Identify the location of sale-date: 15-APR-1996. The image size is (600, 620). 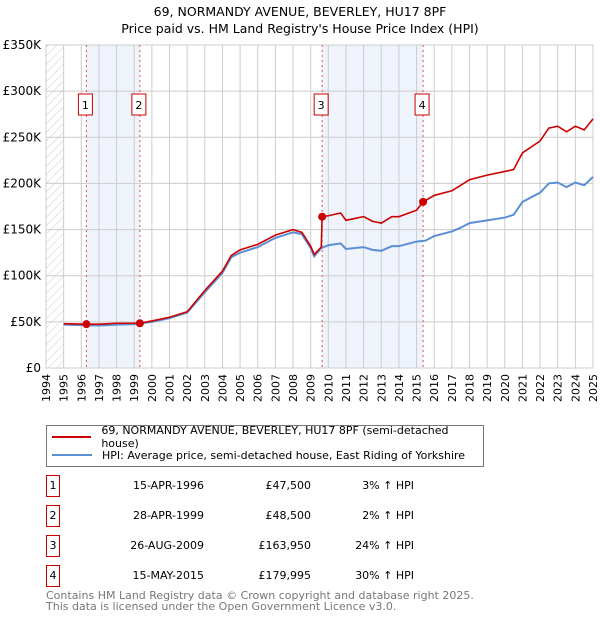
(168, 485).